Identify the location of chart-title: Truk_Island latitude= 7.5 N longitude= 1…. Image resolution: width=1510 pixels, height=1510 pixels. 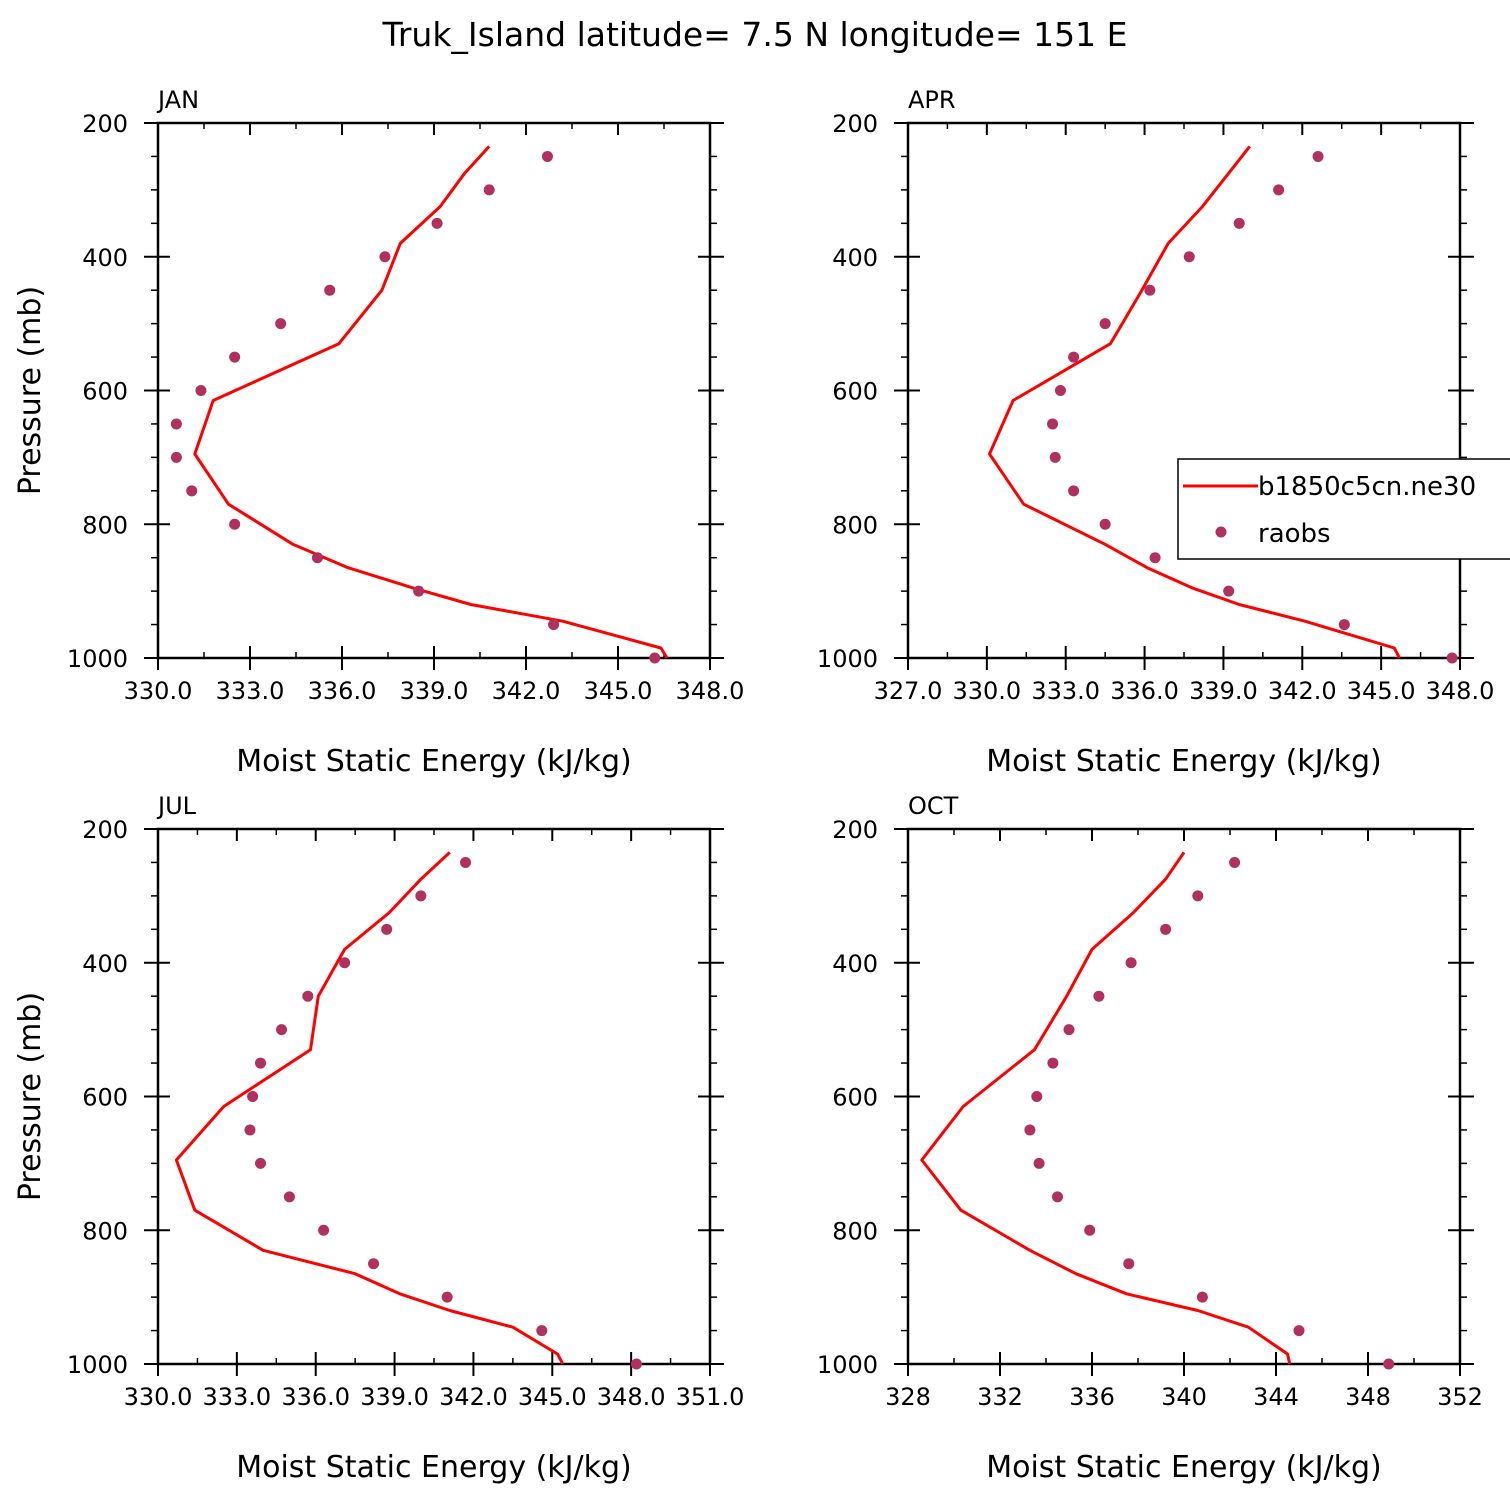
(755, 34).